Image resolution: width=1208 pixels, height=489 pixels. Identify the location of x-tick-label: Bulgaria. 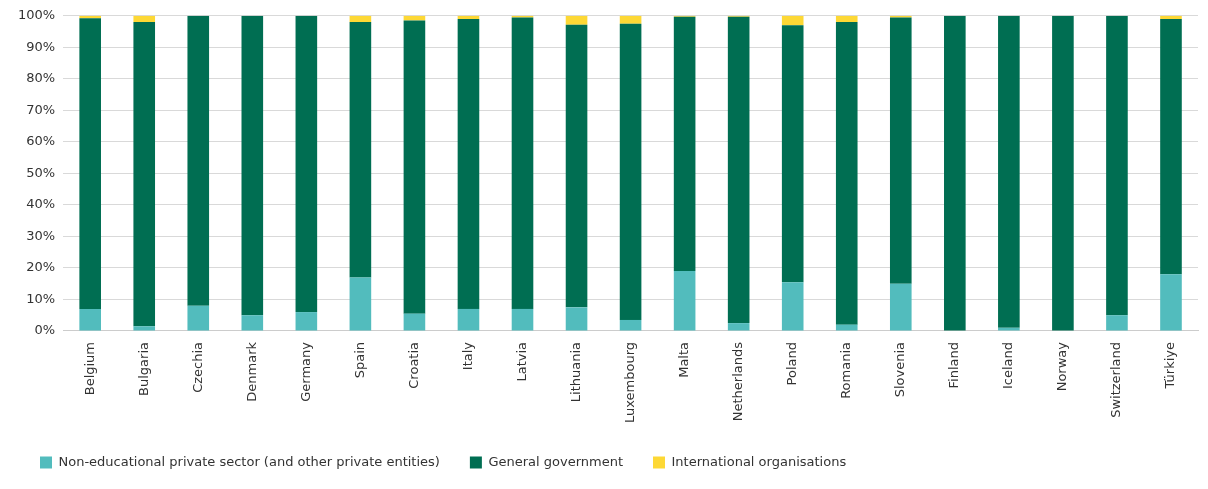
(143, 368).